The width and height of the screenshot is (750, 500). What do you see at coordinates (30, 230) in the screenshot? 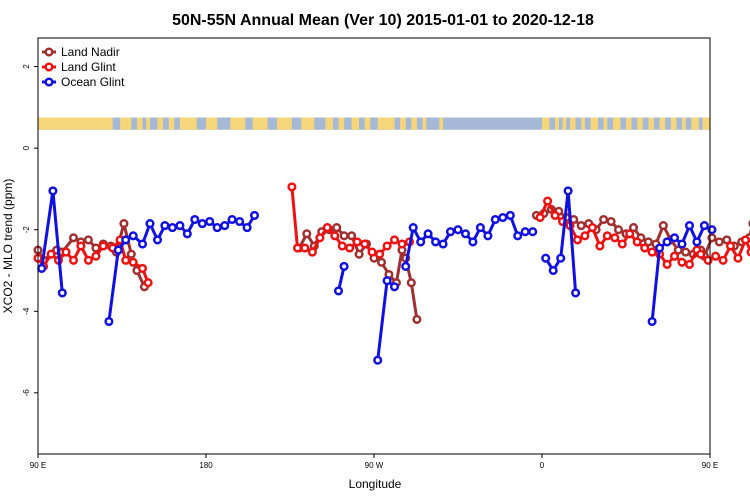
I see `y-axis: 2 0 -2 -4 -6` at bounding box center [30, 230].